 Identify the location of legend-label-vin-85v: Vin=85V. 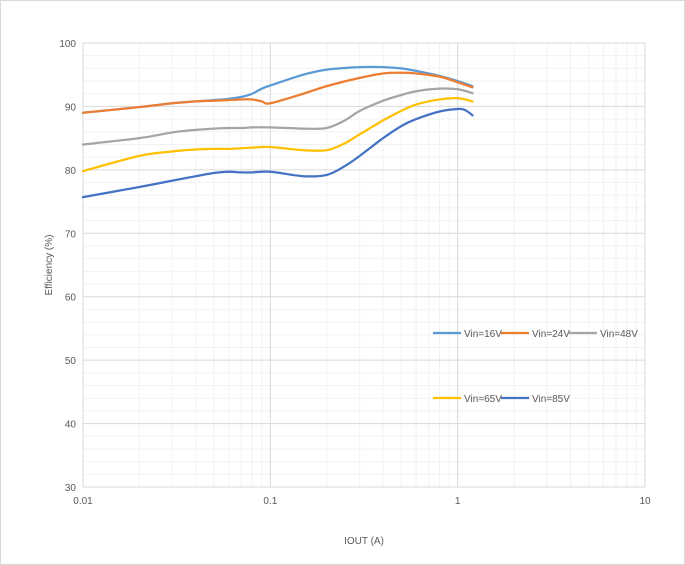
(551, 399).